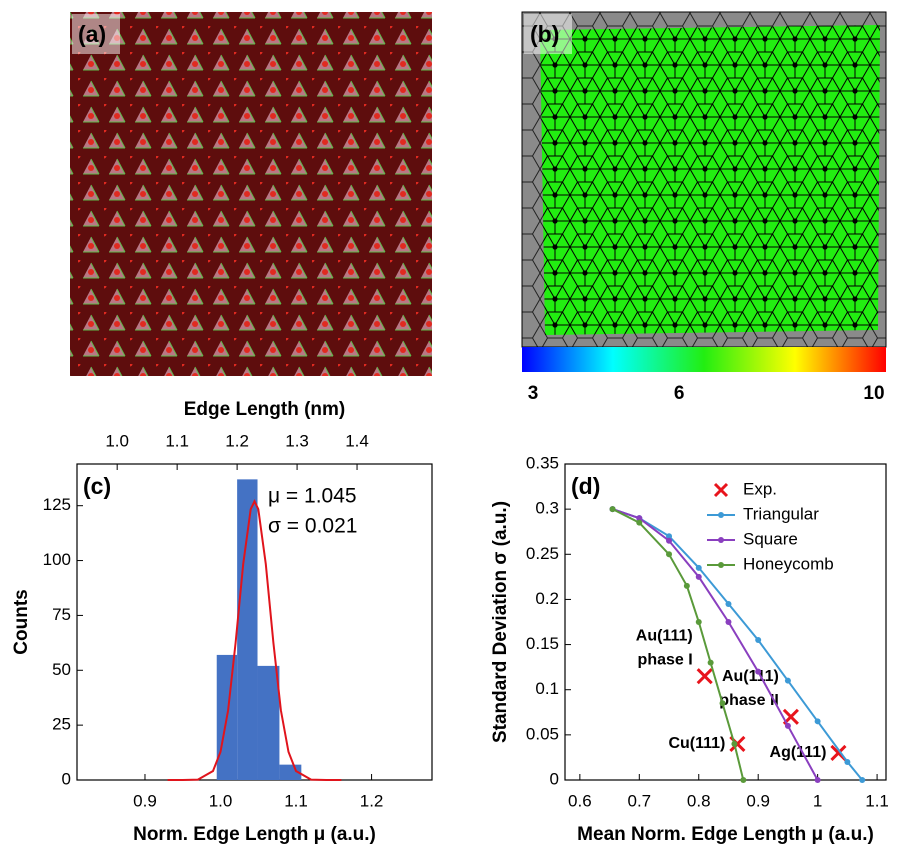 Image resolution: width=905 pixels, height=850 pixels. I want to click on y-tick-label: 0.3, so click(547, 508).